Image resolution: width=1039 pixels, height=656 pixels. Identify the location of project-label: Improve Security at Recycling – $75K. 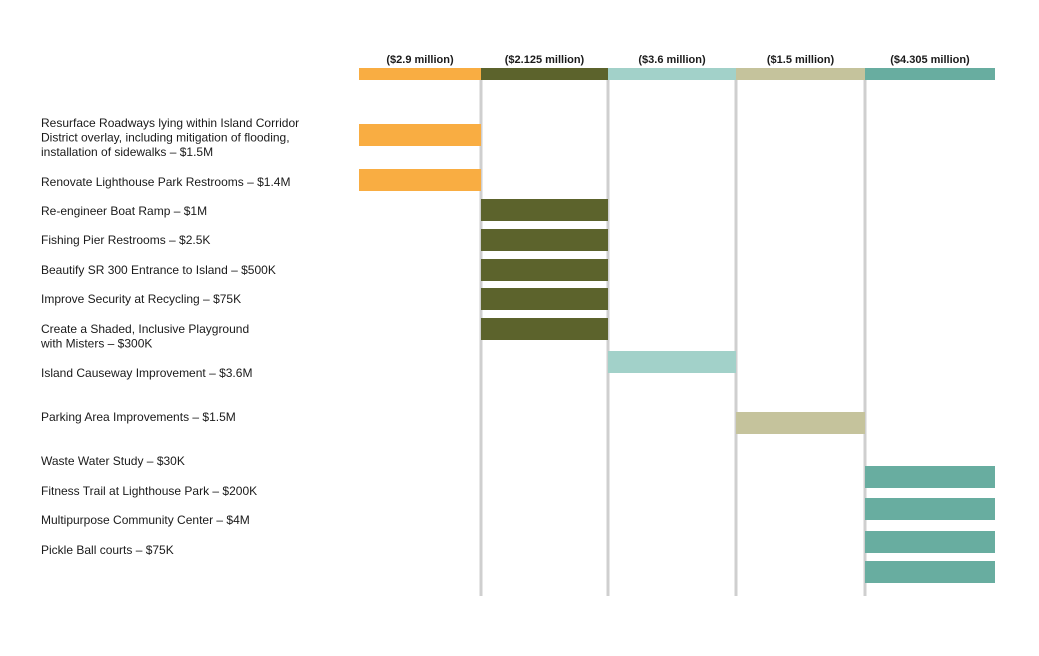
(141, 299).